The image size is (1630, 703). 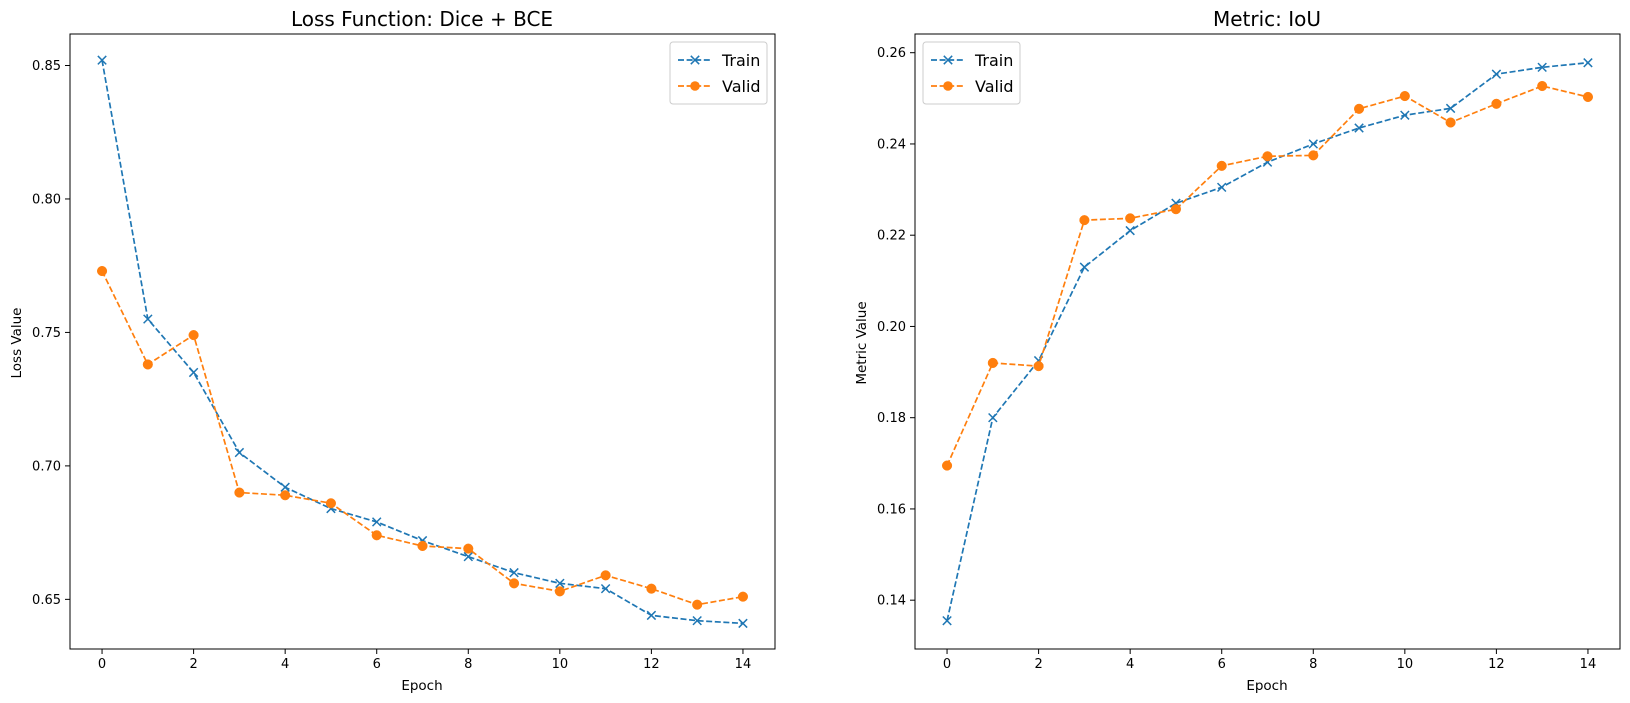 I want to click on legend-marker-train, so click(x=695, y=60).